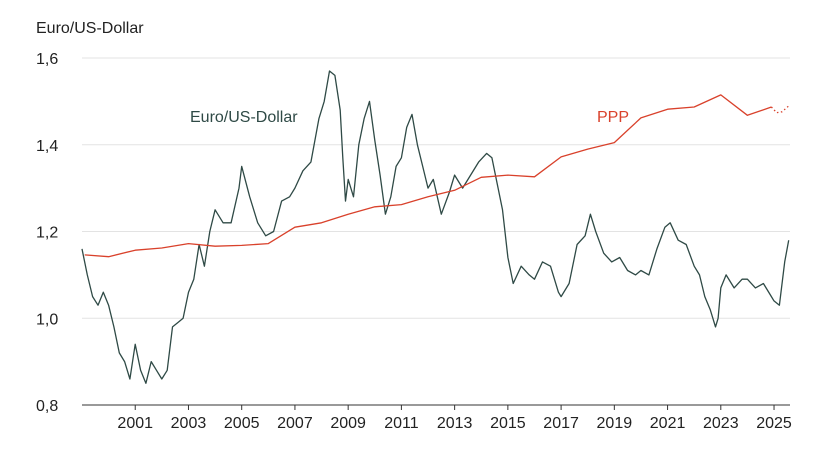 The height and width of the screenshot is (453, 840). I want to click on x-tick-label: 2005, so click(242, 423).